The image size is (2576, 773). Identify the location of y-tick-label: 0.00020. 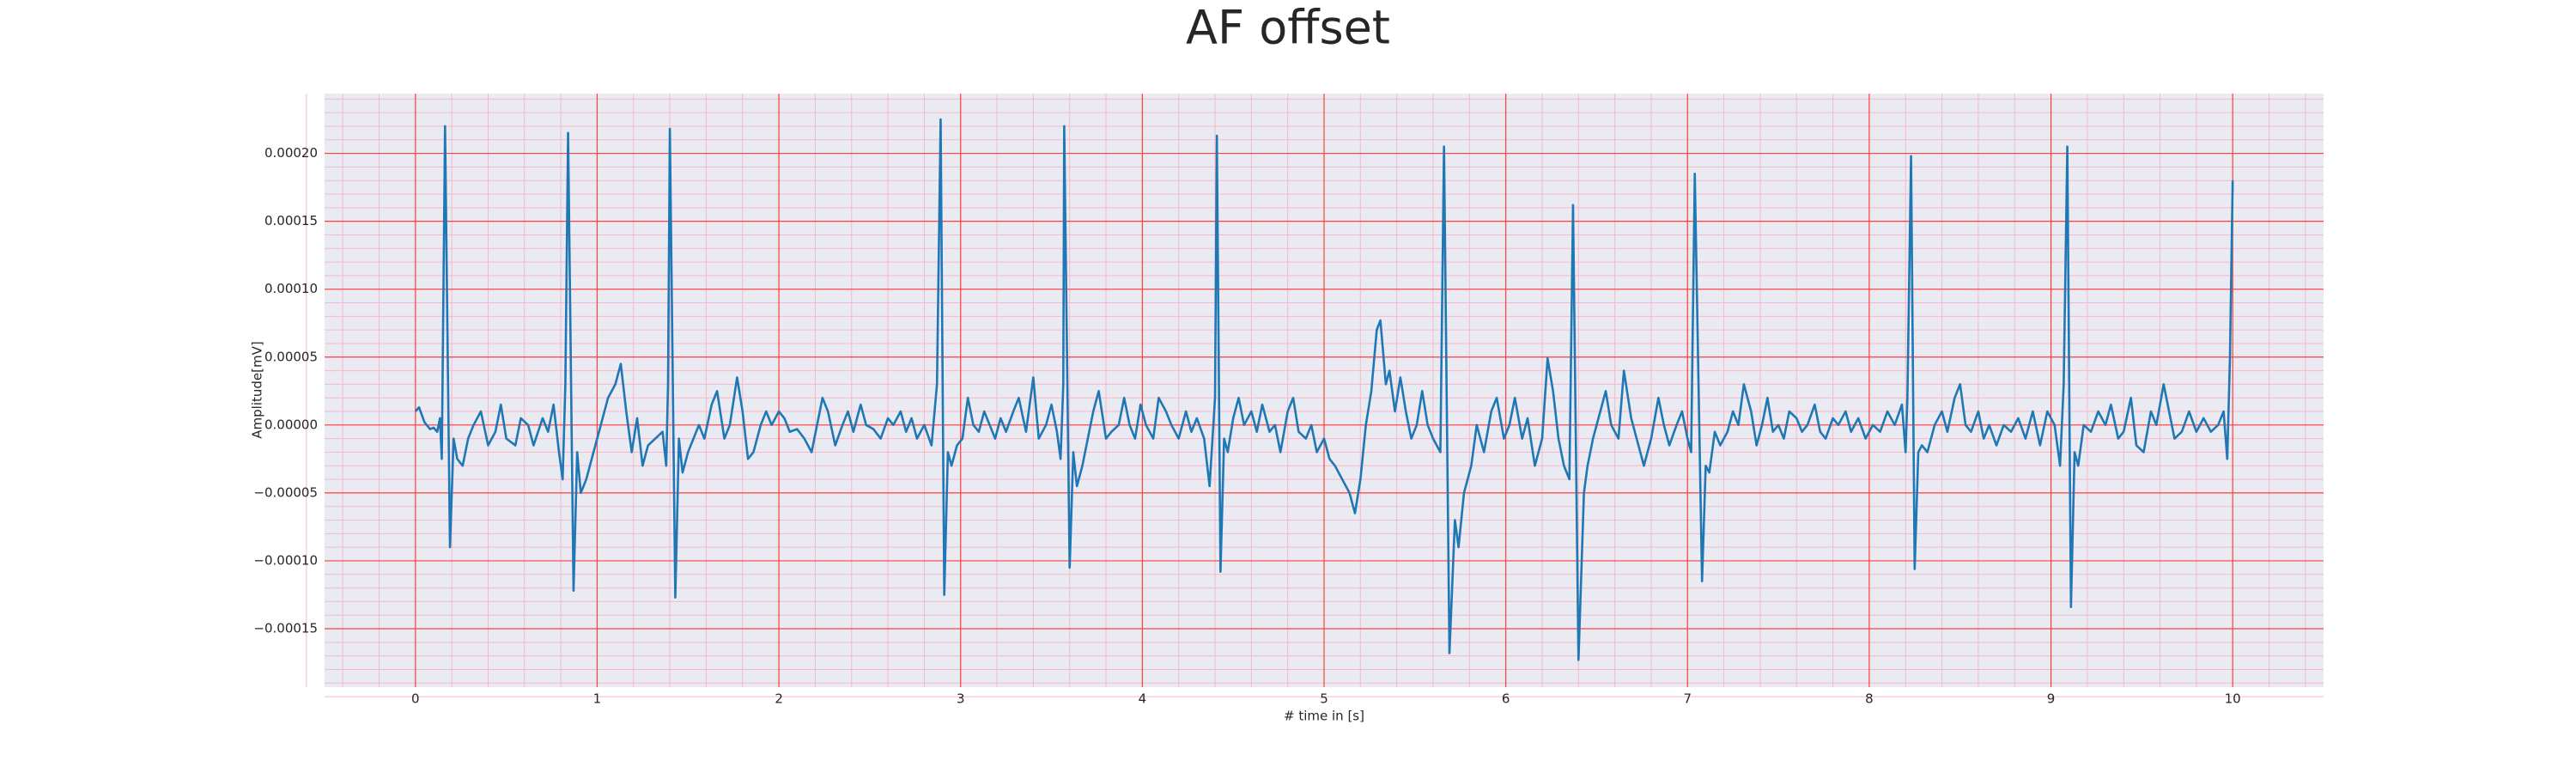
(291, 153).